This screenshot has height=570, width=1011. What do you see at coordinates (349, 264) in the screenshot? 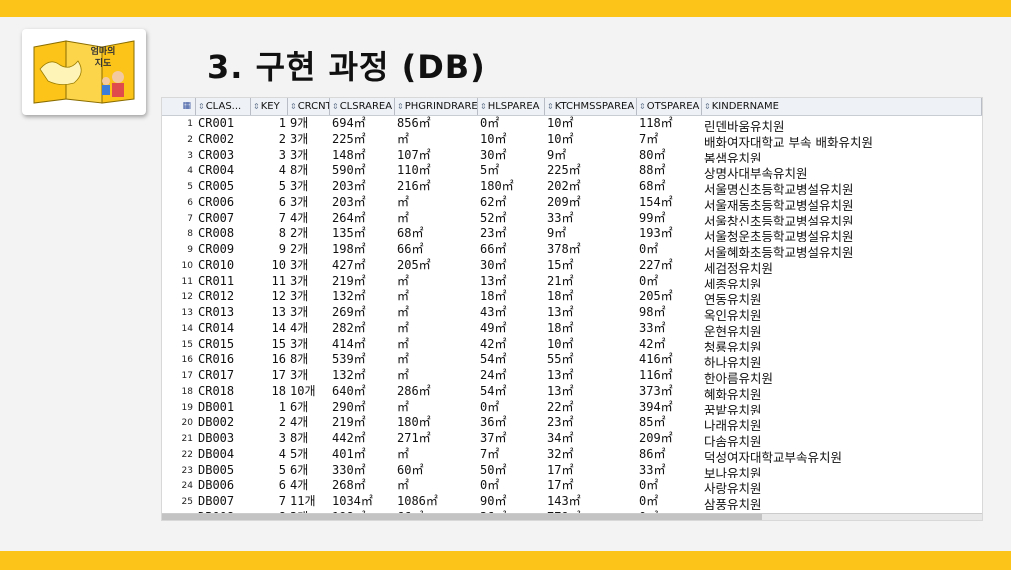
I see `cell-cls: 427㎡` at bounding box center [349, 264].